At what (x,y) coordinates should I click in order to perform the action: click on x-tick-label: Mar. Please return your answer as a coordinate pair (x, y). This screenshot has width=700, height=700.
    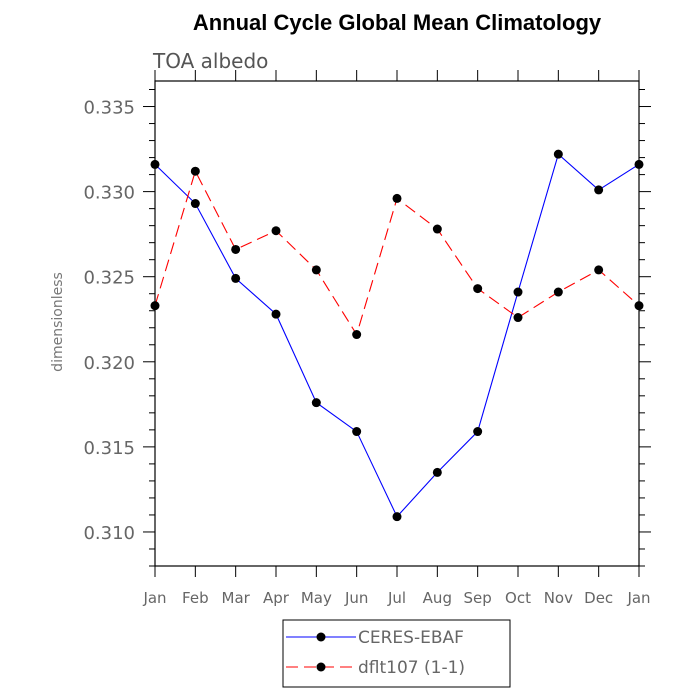
    Looking at the image, I should click on (236, 598).